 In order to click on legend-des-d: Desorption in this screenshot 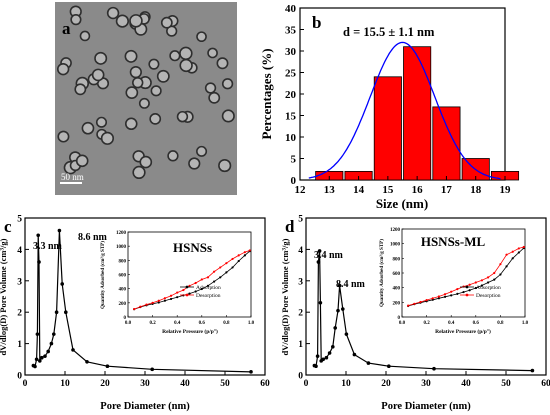, I will do `click(488, 296)`.